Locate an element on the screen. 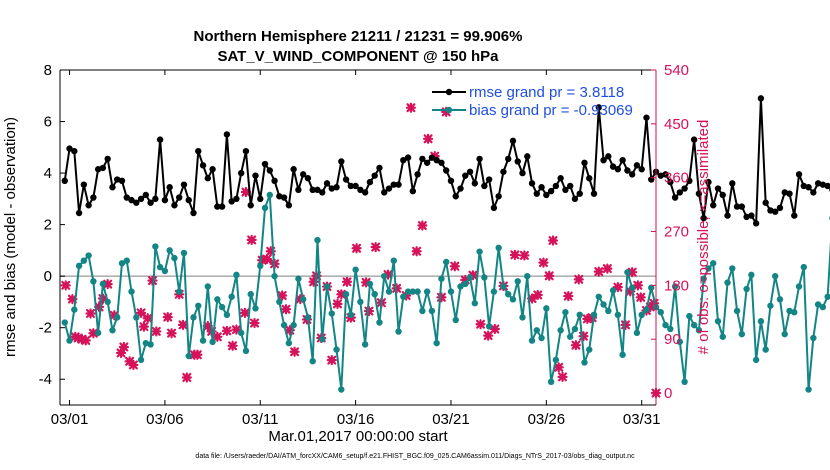 This screenshot has height=470, width=830. y-tick-label: 8 is located at coordinates (48, 70).